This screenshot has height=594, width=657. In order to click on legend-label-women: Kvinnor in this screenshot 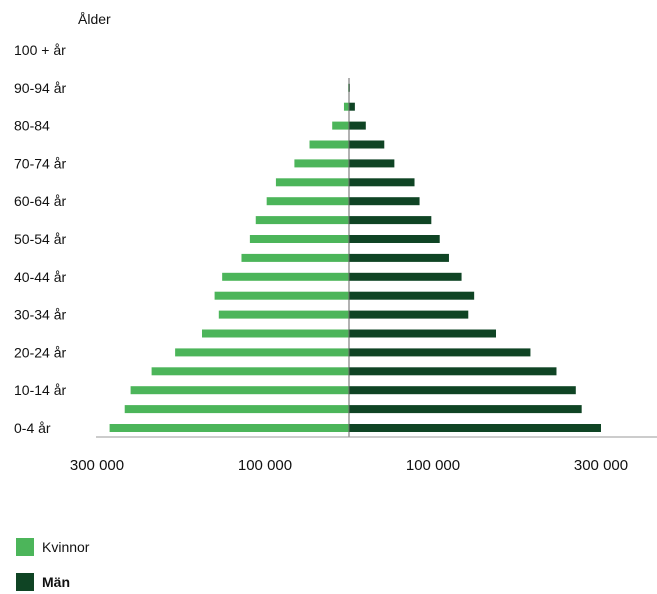, I will do `click(66, 547)`.